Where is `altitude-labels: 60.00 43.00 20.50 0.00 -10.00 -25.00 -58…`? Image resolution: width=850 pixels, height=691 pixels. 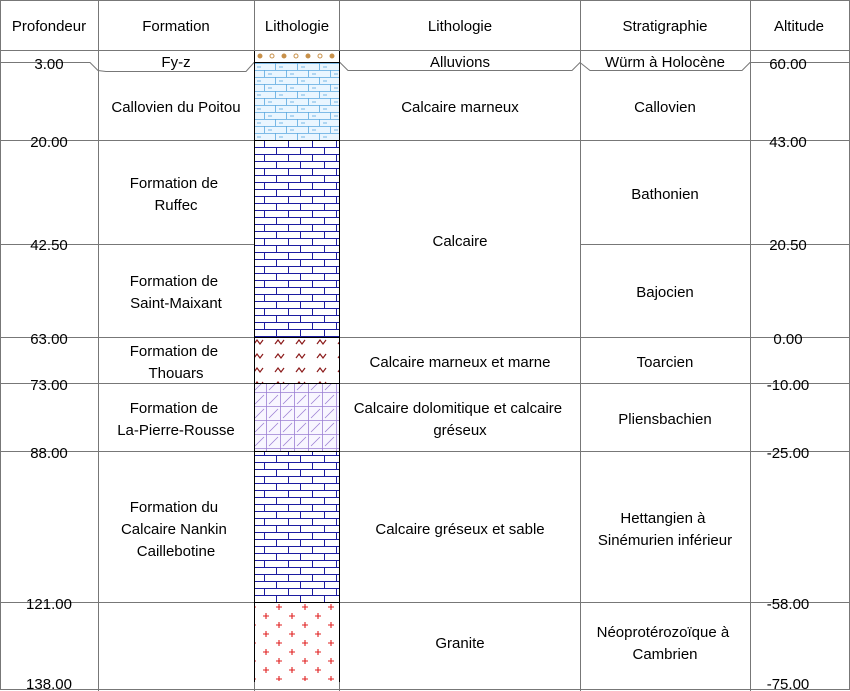 altitude-labels: 60.00 43.00 20.50 0.00 -10.00 -25.00 -58… is located at coordinates (788, 373).